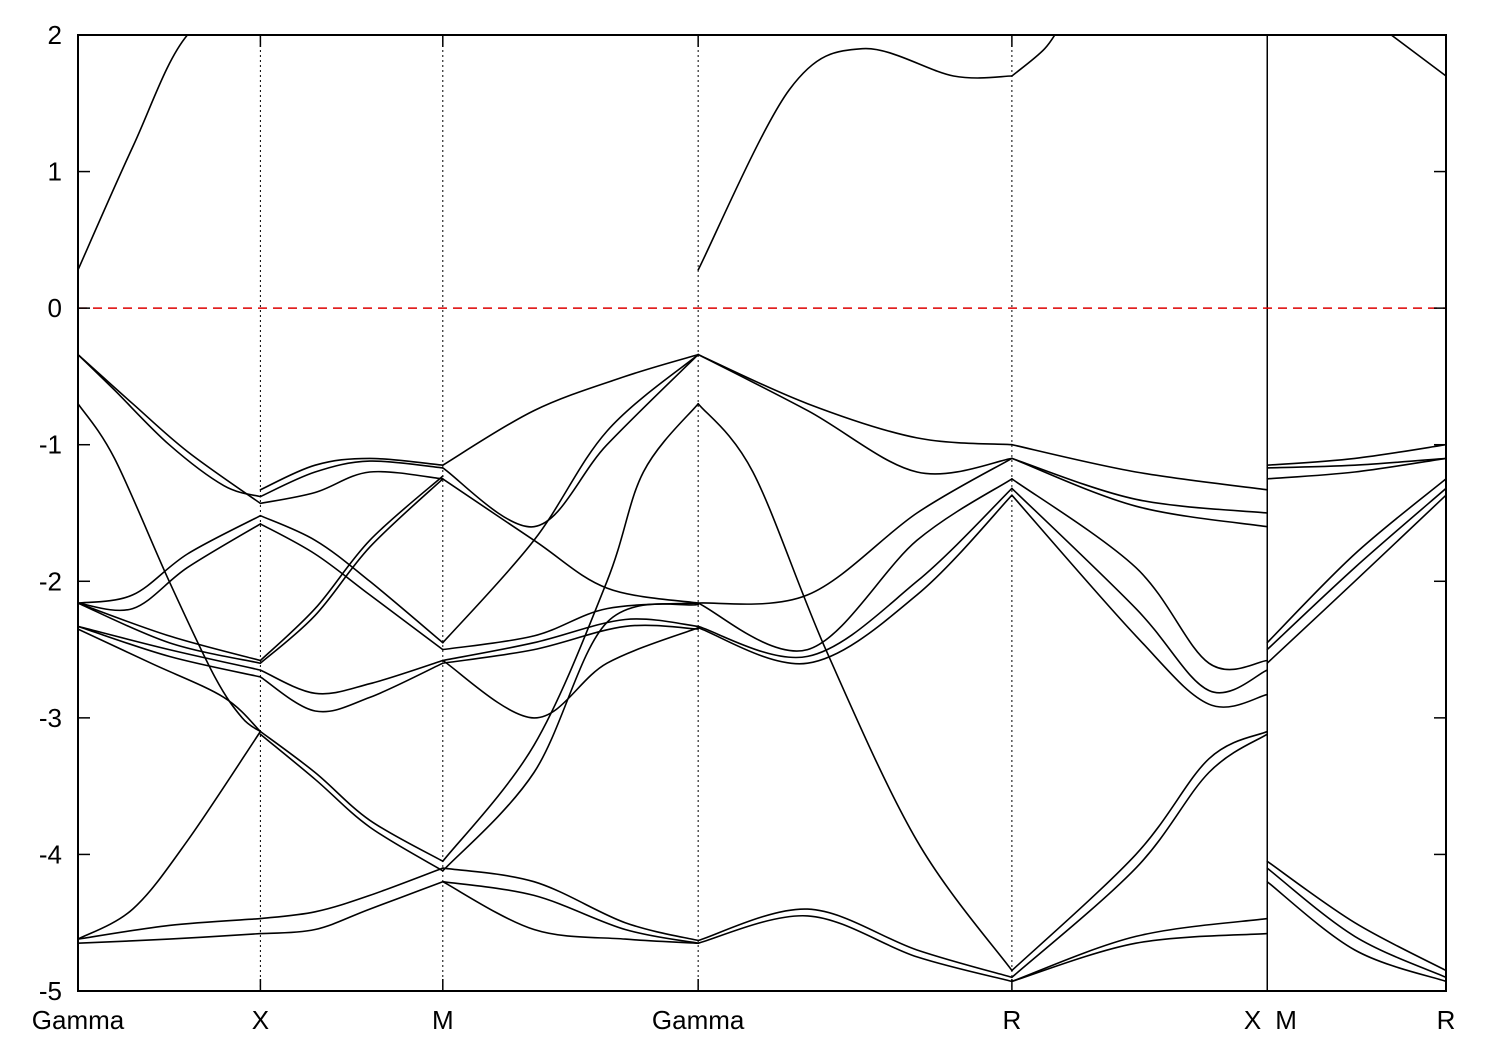 The image size is (1500, 1050). What do you see at coordinates (50, 445) in the screenshot?
I see `y-tick-label: -1` at bounding box center [50, 445].